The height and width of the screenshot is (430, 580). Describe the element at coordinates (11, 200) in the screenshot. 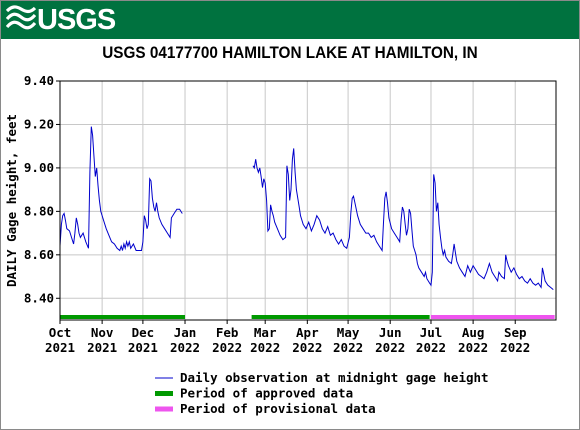

I see `y-axis-label: DAILY Gage height, feet` at that location.